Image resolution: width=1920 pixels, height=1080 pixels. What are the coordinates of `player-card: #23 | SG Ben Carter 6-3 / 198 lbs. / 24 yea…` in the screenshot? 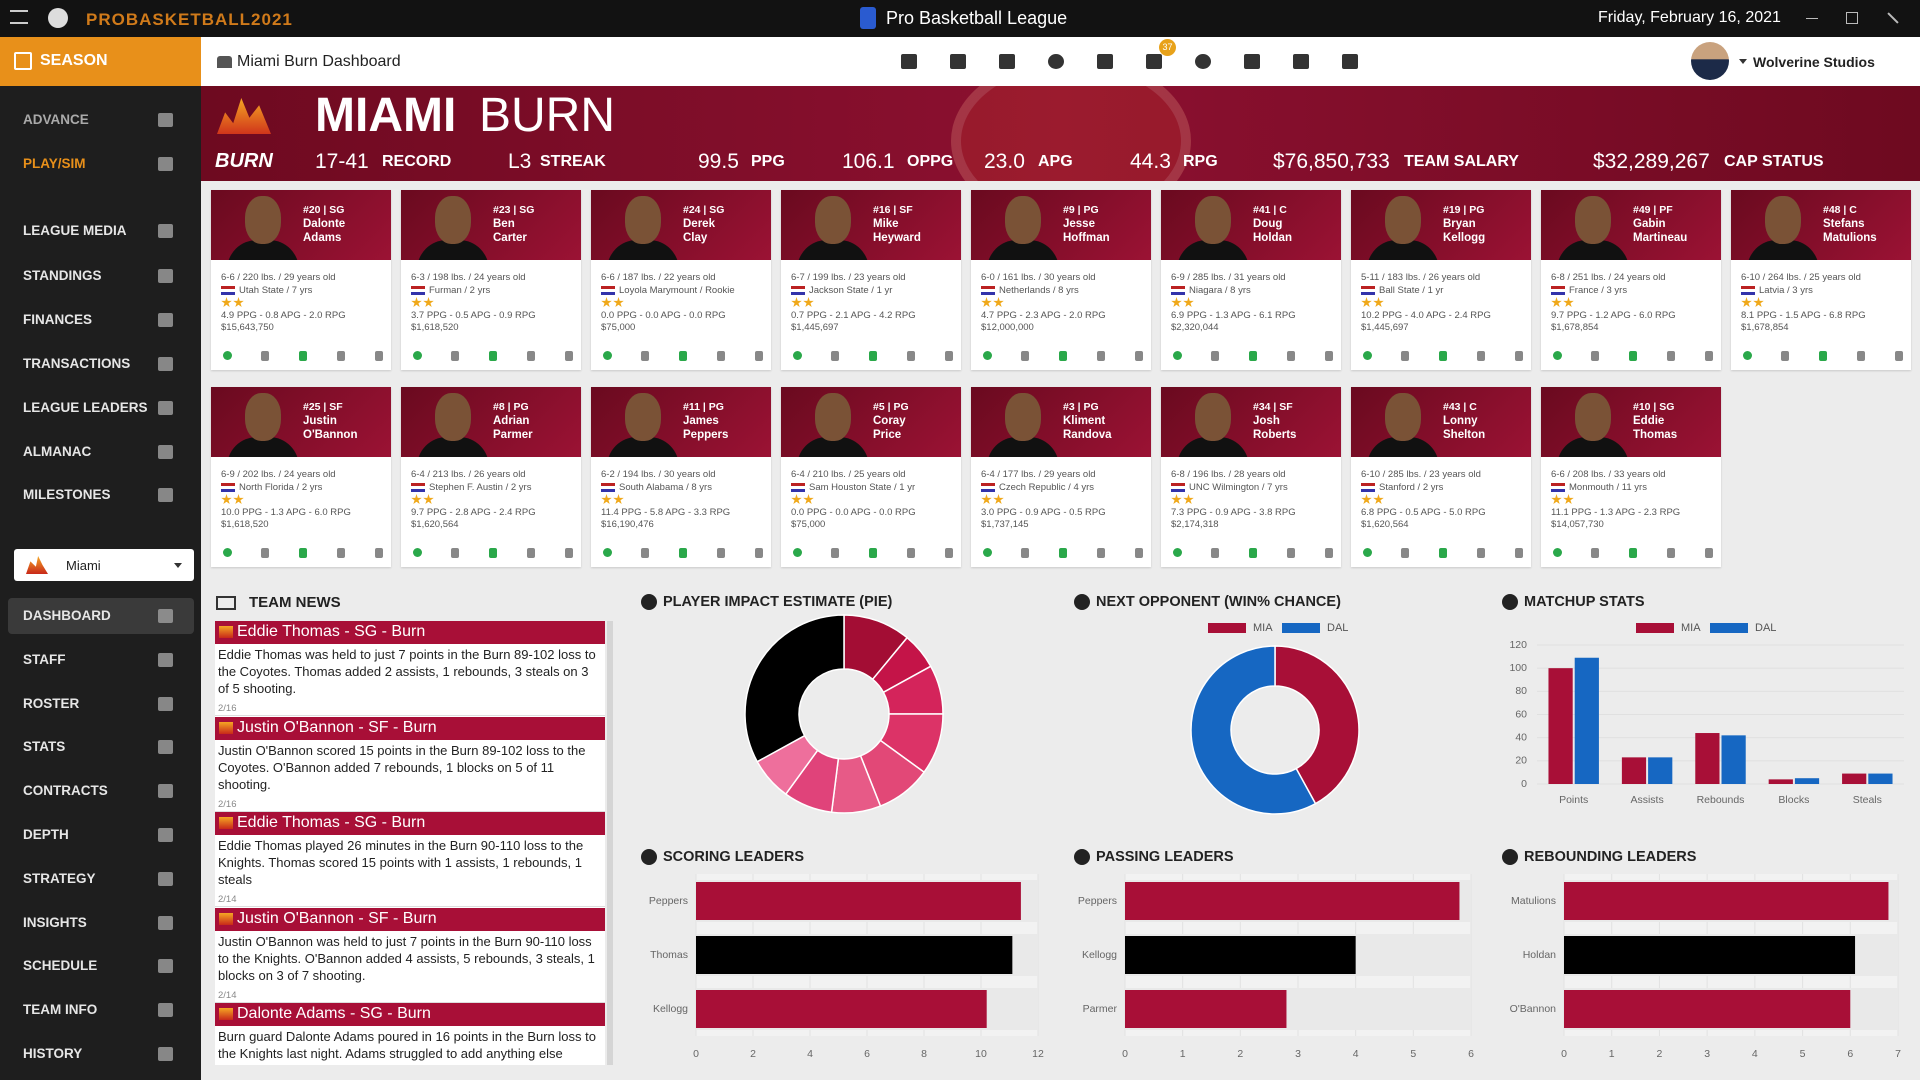 It's located at (491, 280).